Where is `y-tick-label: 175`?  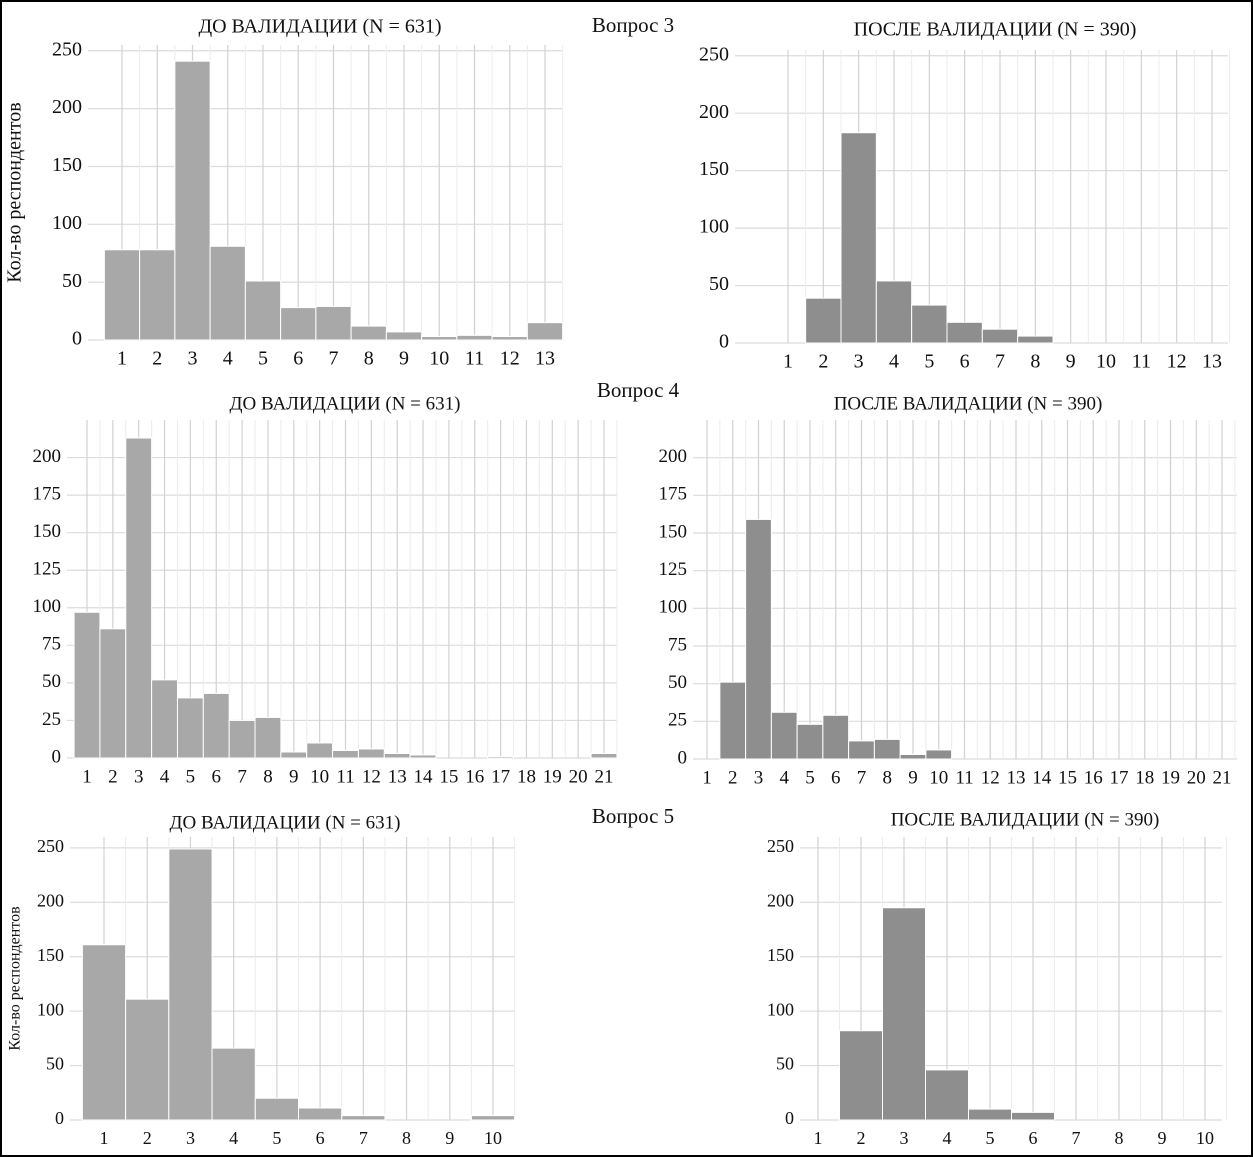 y-tick-label: 175 is located at coordinates (47, 493).